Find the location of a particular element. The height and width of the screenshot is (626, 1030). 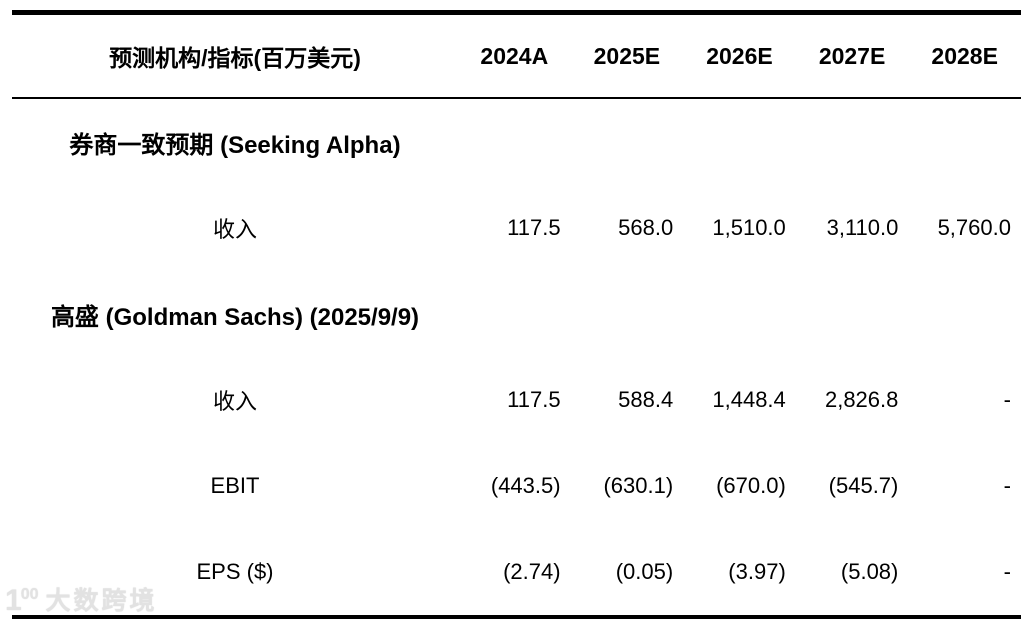

header-year-2024a: 2024A is located at coordinates (514, 55).